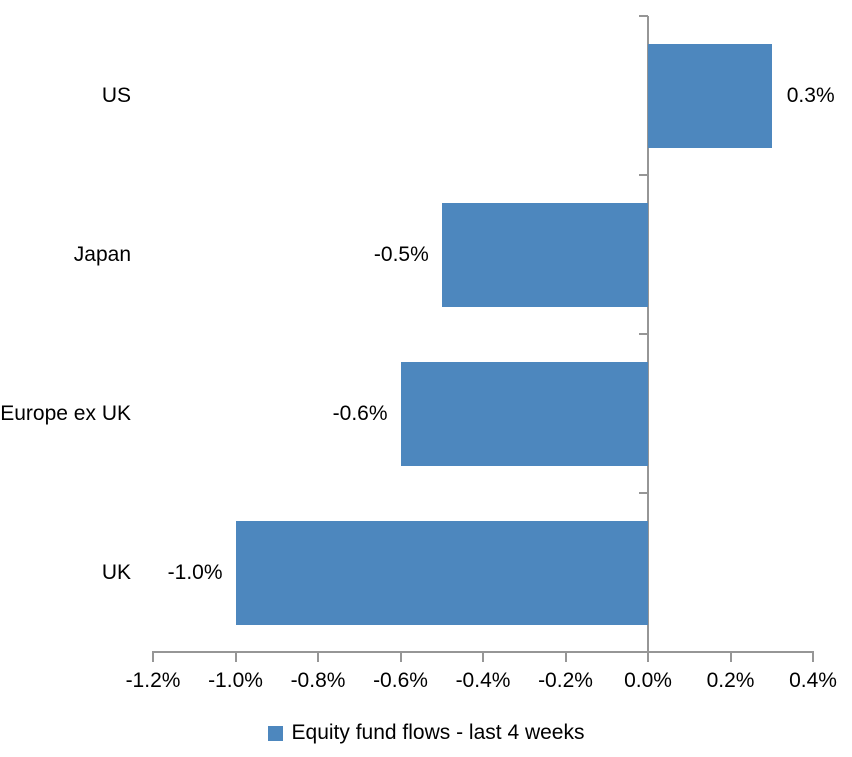 The height and width of the screenshot is (757, 852). Describe the element at coordinates (565, 680) in the screenshot. I see `x-tick-label: -0.2%` at that location.